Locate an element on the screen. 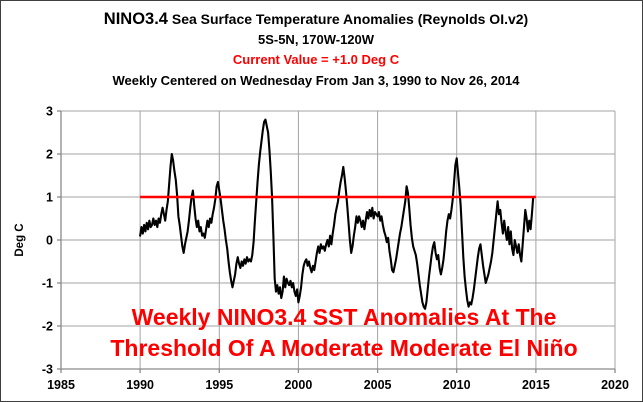 The width and height of the screenshot is (643, 402). x-tick-label: 2010 is located at coordinates (457, 385).